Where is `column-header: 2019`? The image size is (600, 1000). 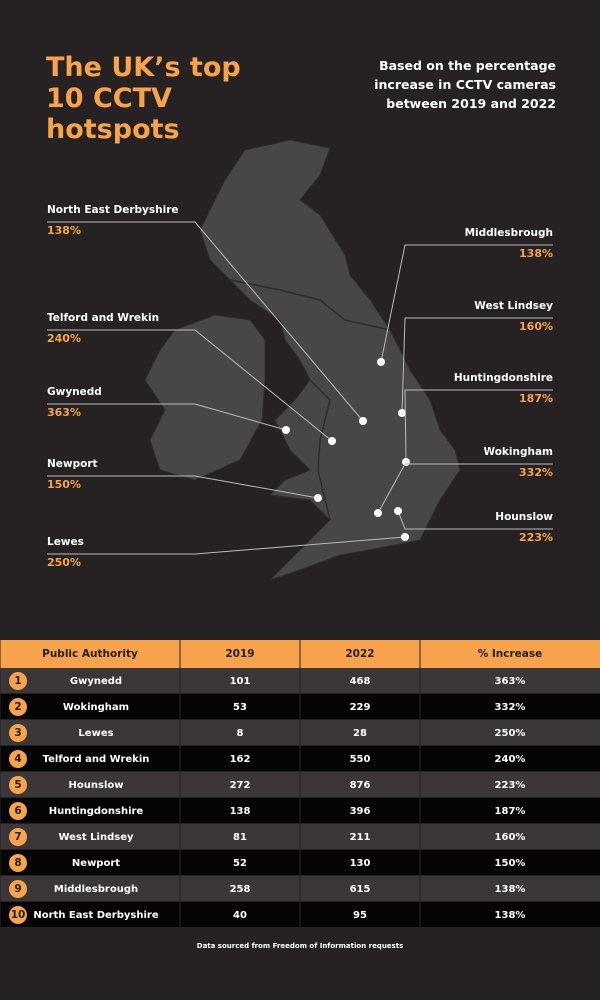 column-header: 2019 is located at coordinates (239, 654).